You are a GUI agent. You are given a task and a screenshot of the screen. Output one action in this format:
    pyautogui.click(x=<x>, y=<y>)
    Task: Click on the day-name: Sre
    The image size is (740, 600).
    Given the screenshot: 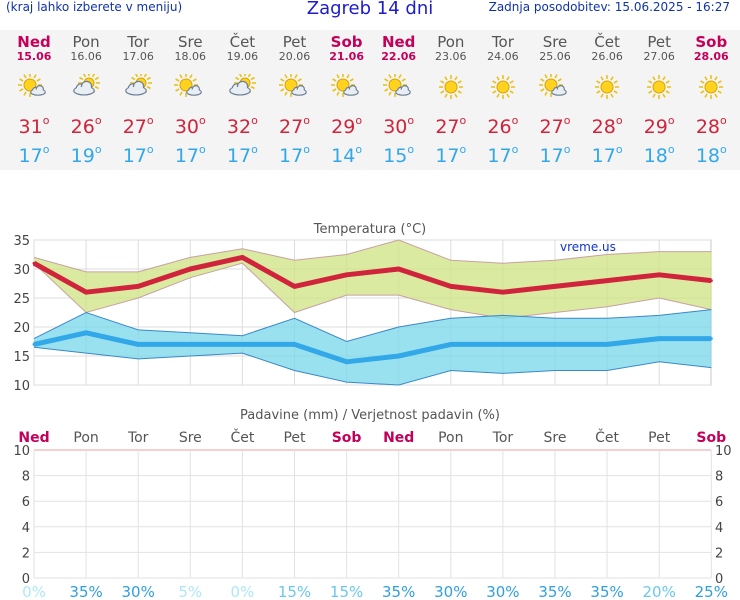 What is the action you would take?
    pyautogui.click(x=190, y=42)
    